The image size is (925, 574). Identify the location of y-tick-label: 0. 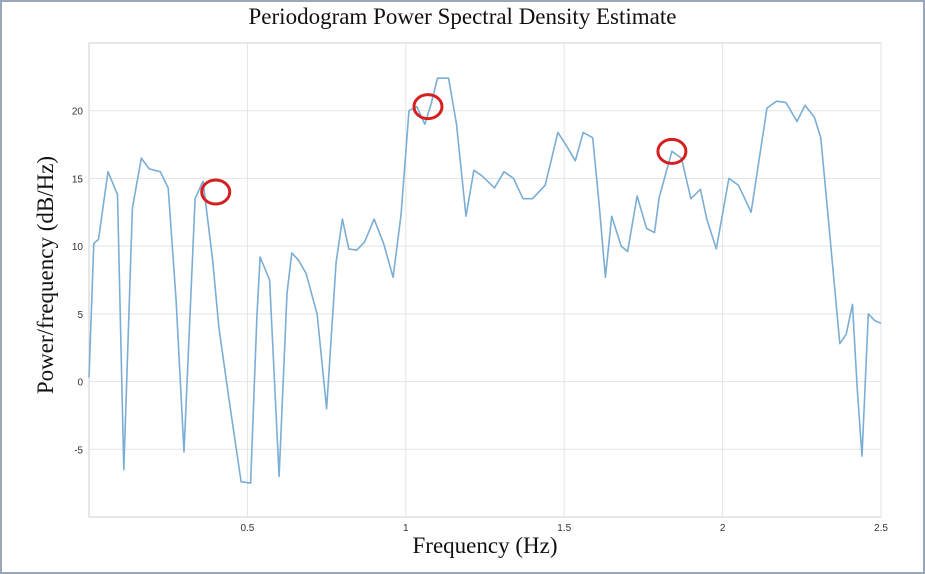
(80, 383).